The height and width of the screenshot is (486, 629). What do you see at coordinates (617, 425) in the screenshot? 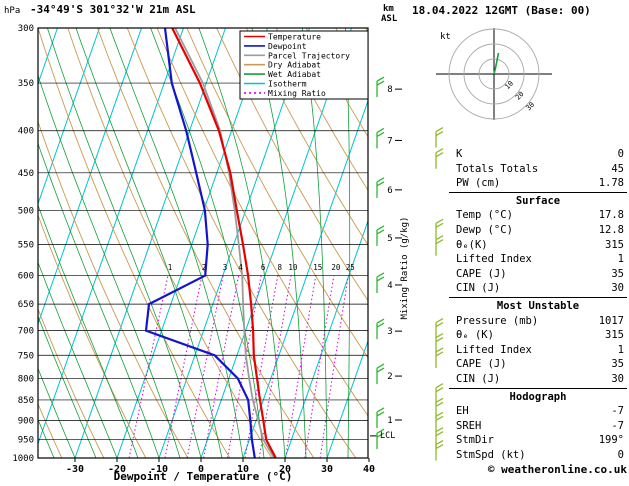
I see `row-value: -7` at bounding box center [617, 425].